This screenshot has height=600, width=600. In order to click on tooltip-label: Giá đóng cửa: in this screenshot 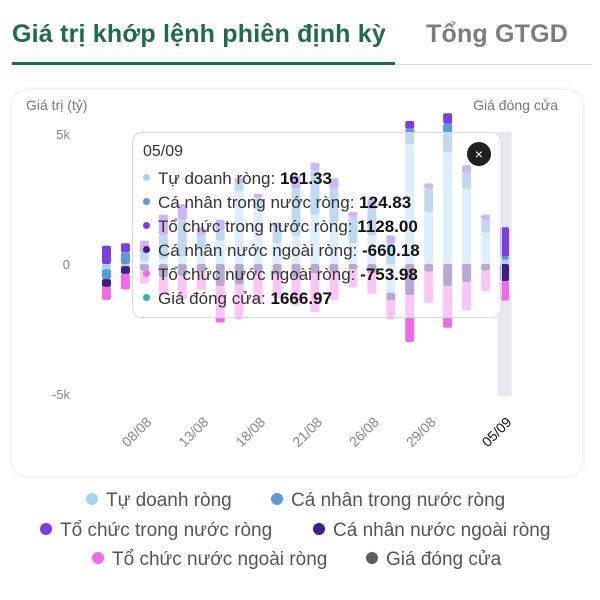, I will do `click(212, 298)`.